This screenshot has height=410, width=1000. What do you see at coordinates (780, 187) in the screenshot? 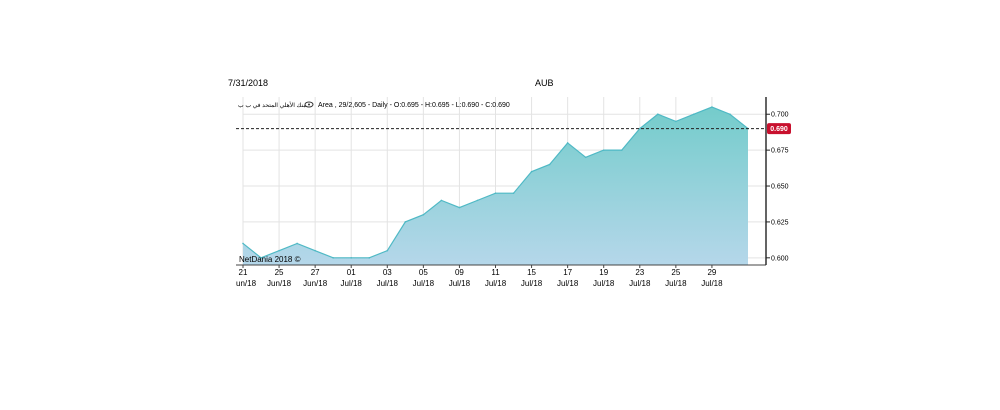
I see `y-tick-label: 0.650` at bounding box center [780, 187].